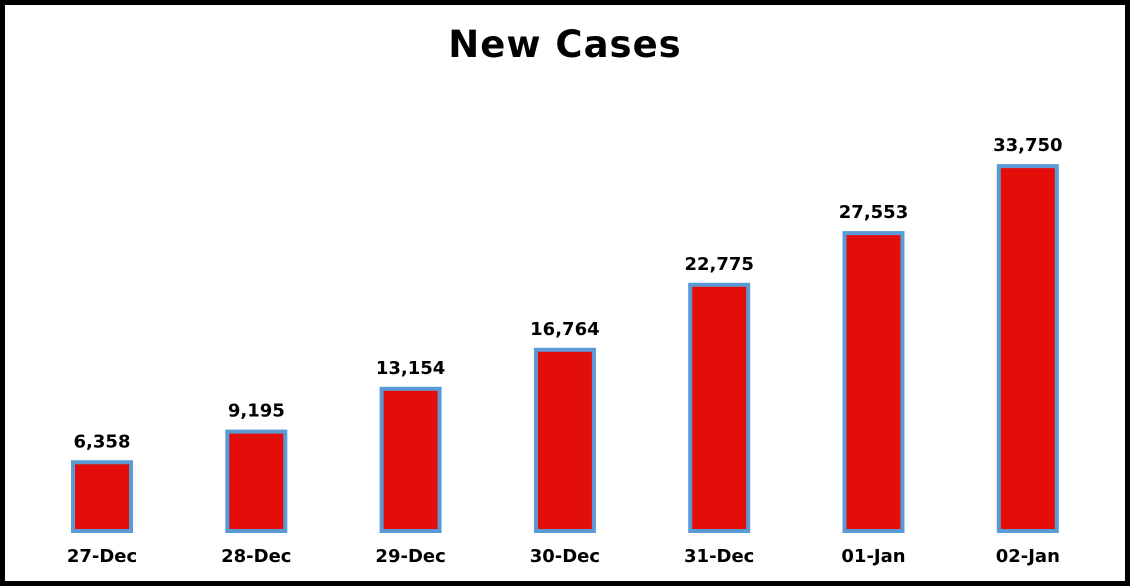 The image size is (1130, 586). What do you see at coordinates (256, 481) in the screenshot?
I see `bar-28-dec` at bounding box center [256, 481].